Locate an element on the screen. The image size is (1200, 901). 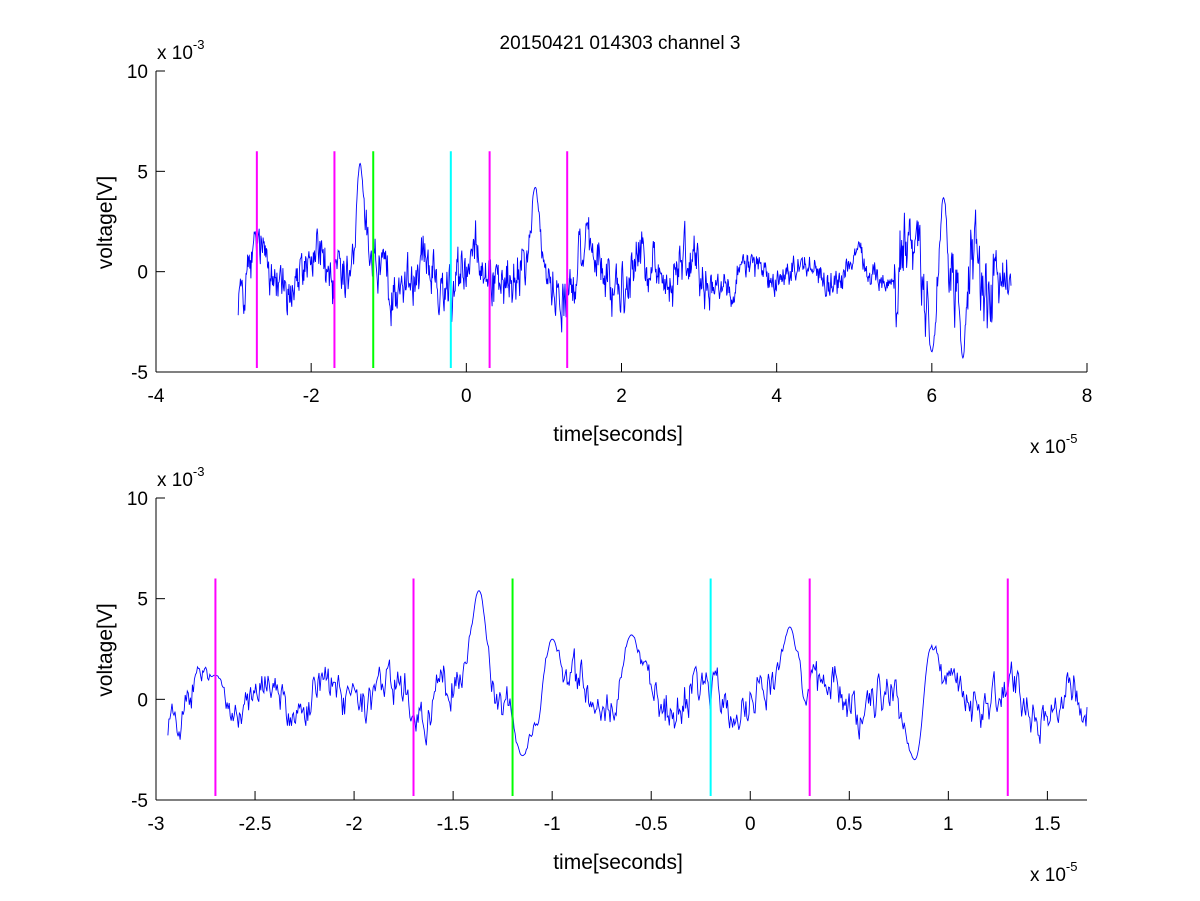
x-tick-label: 1.5 is located at coordinates (1047, 824).